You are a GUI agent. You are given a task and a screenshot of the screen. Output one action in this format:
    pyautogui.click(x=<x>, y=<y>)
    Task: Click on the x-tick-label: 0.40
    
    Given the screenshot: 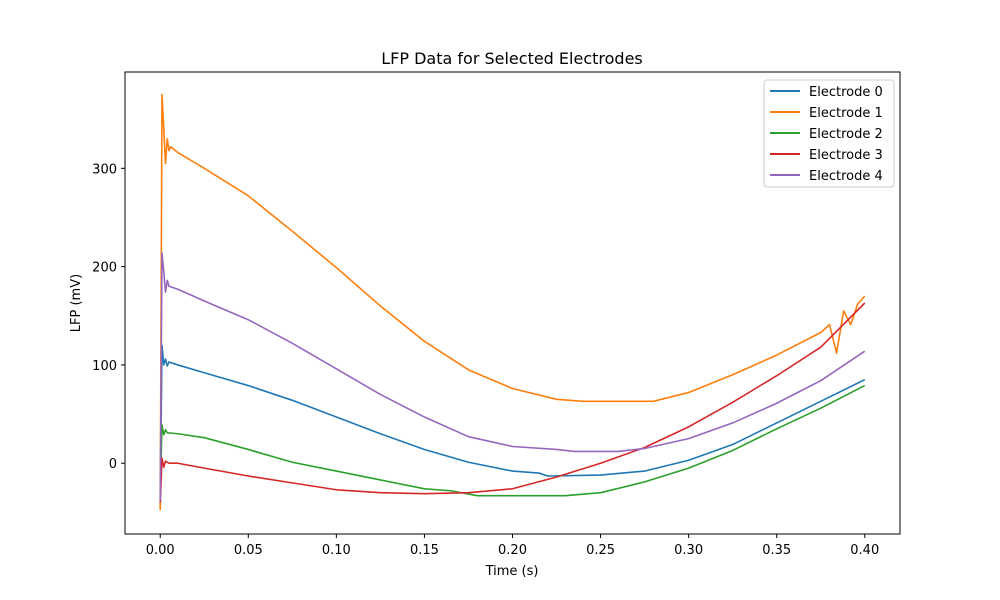 What is the action you would take?
    pyautogui.click(x=864, y=550)
    